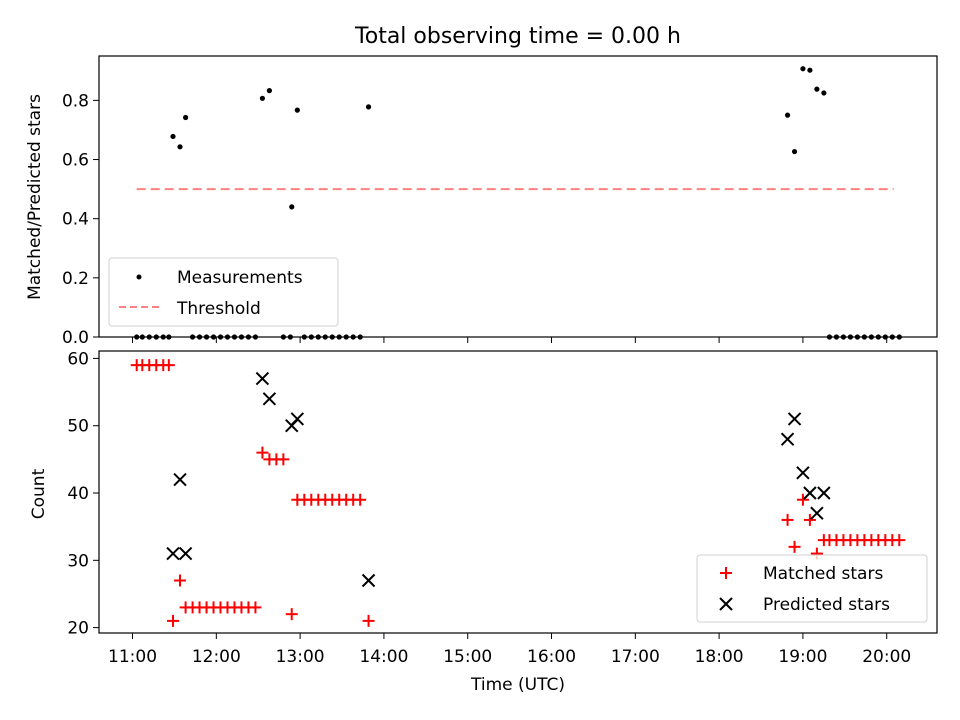 This screenshot has height=720, width=960. What do you see at coordinates (78, 427) in the screenshot?
I see `bottom-ytick-label: 50` at bounding box center [78, 427].